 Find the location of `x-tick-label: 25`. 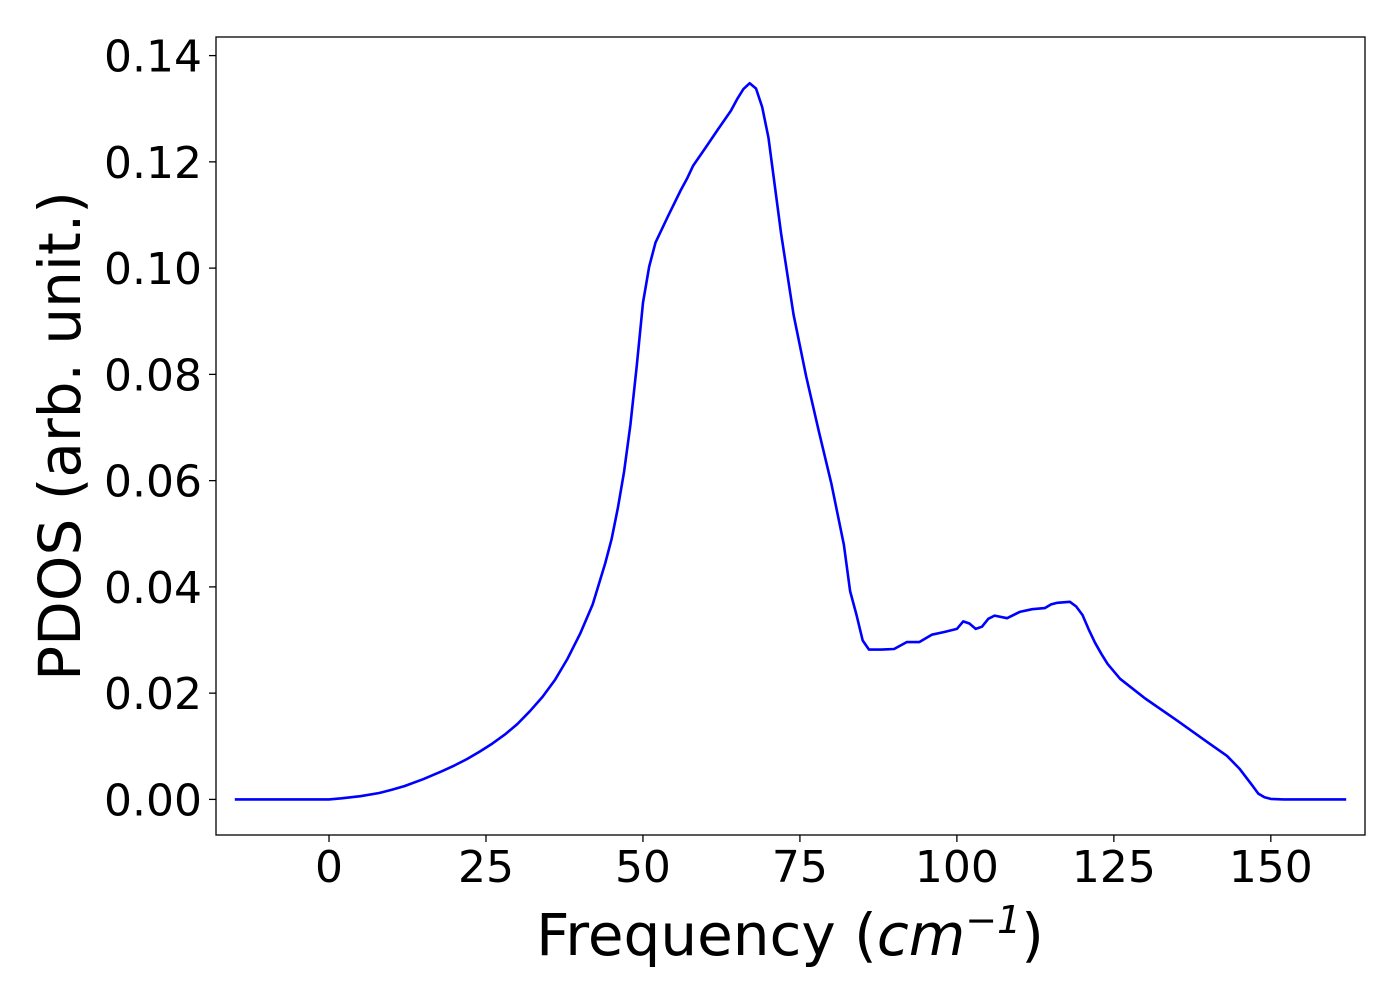

x-tick-label: 25 is located at coordinates (486, 867).